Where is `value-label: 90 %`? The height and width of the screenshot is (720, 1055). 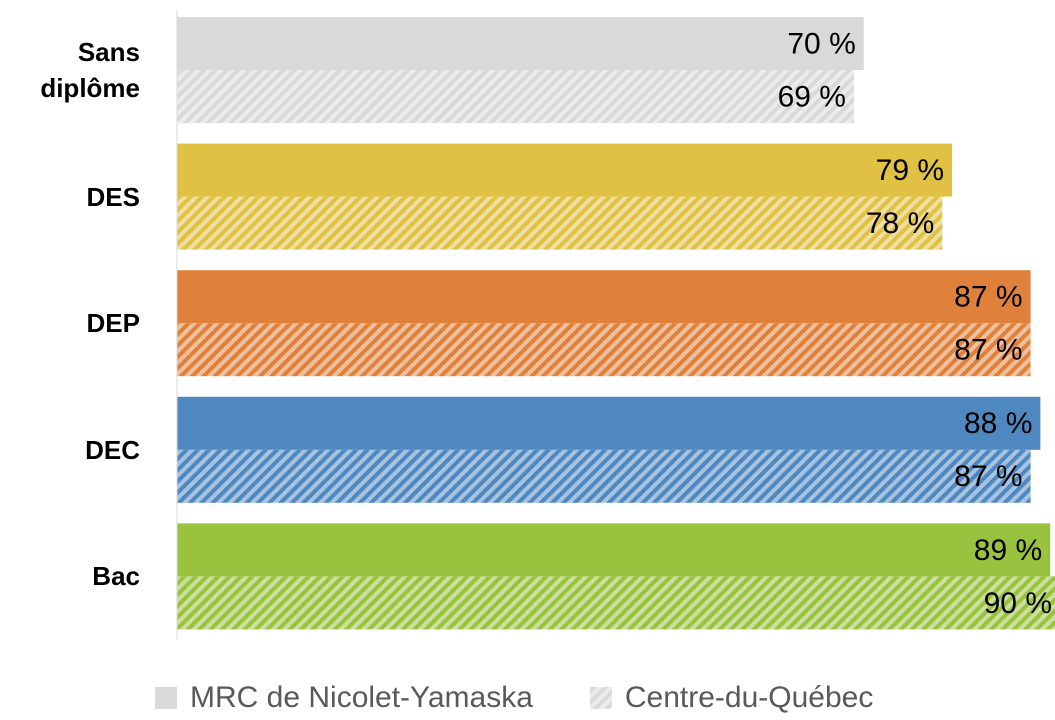 value-label: 90 % is located at coordinates (1018, 603).